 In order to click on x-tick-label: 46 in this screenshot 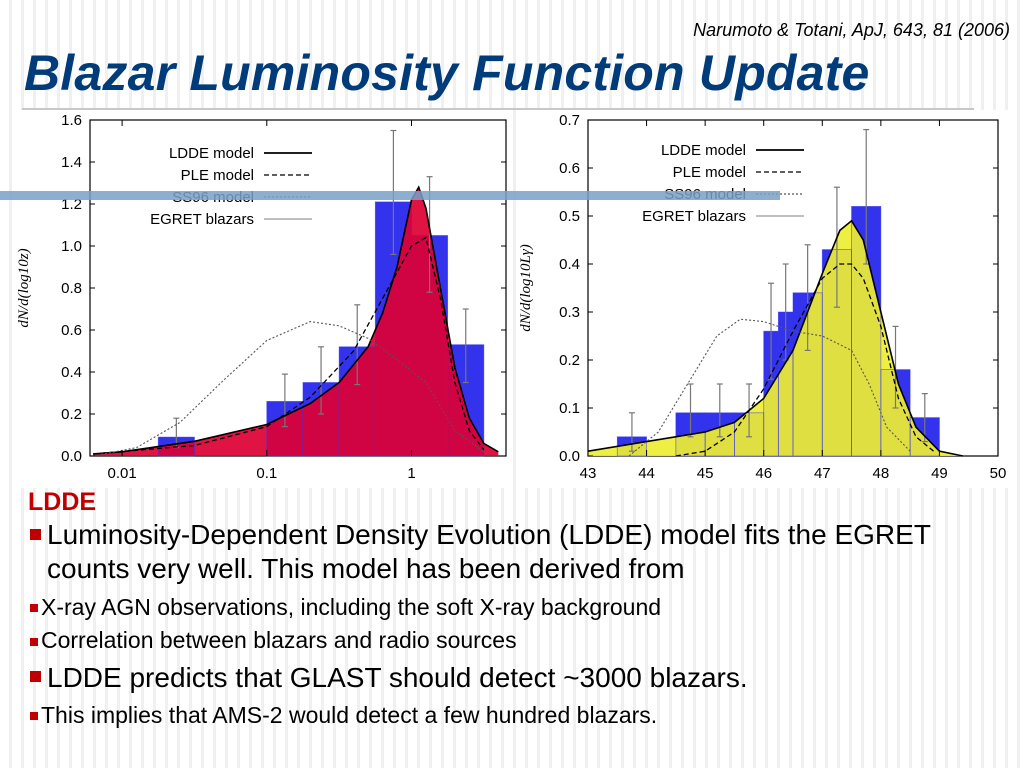, I will do `click(763, 473)`.